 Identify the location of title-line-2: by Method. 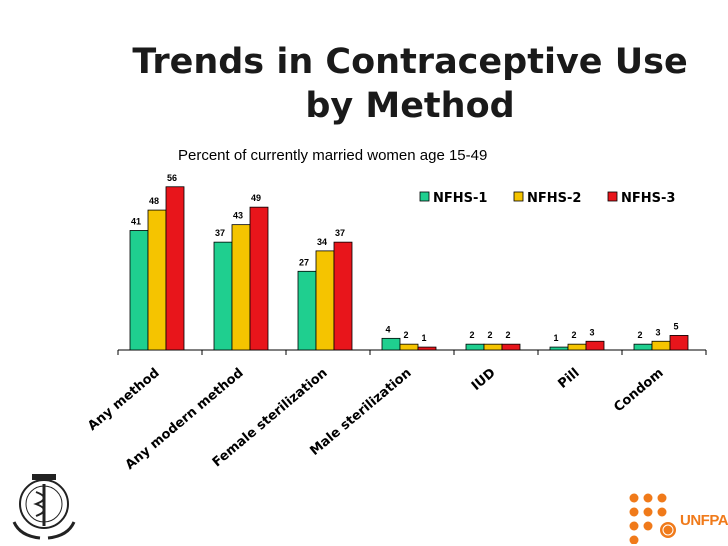
(410, 106).